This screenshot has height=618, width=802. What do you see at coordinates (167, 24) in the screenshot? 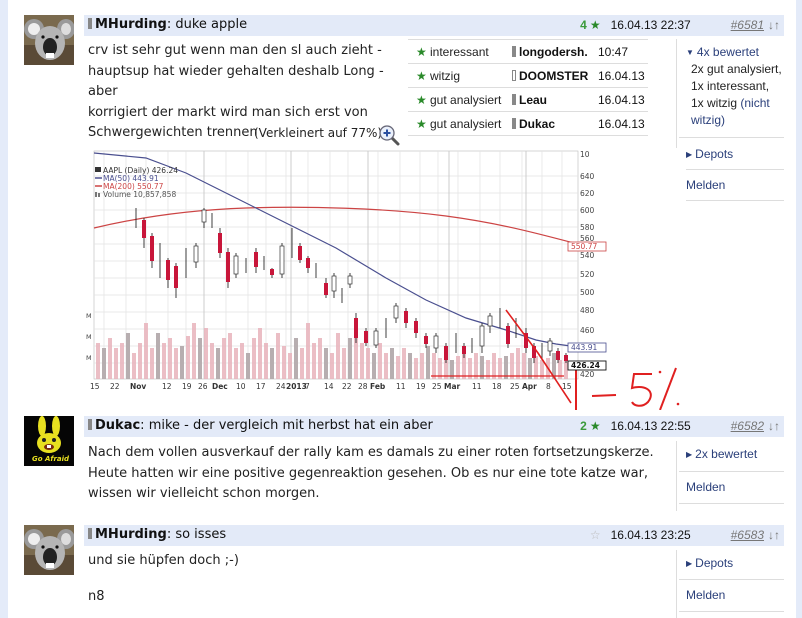
I see `post-title: MHurding: duke apple` at bounding box center [167, 24].